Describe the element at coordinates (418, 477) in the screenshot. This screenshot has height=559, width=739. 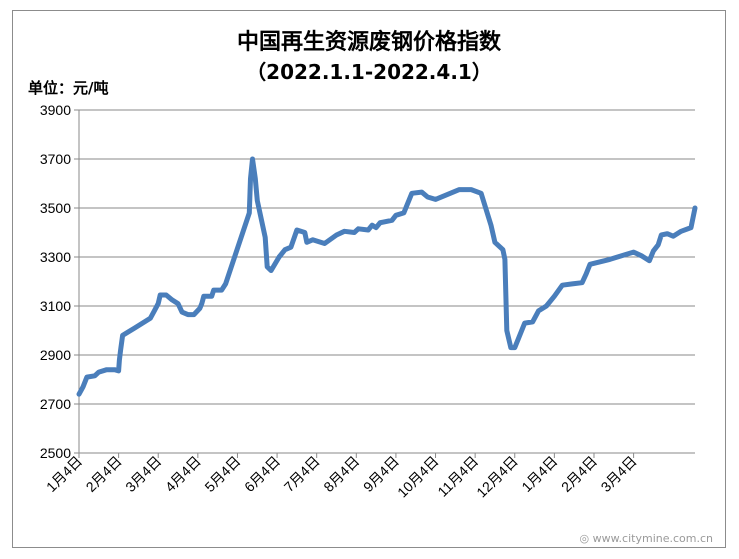
I see `x-tick-label: 10月4日` at that location.